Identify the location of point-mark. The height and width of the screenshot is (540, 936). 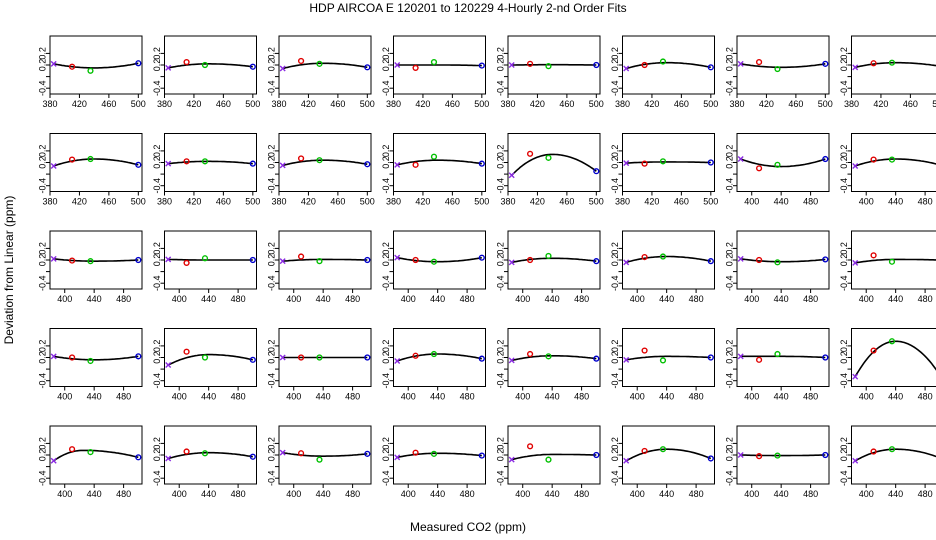
(626, 163).